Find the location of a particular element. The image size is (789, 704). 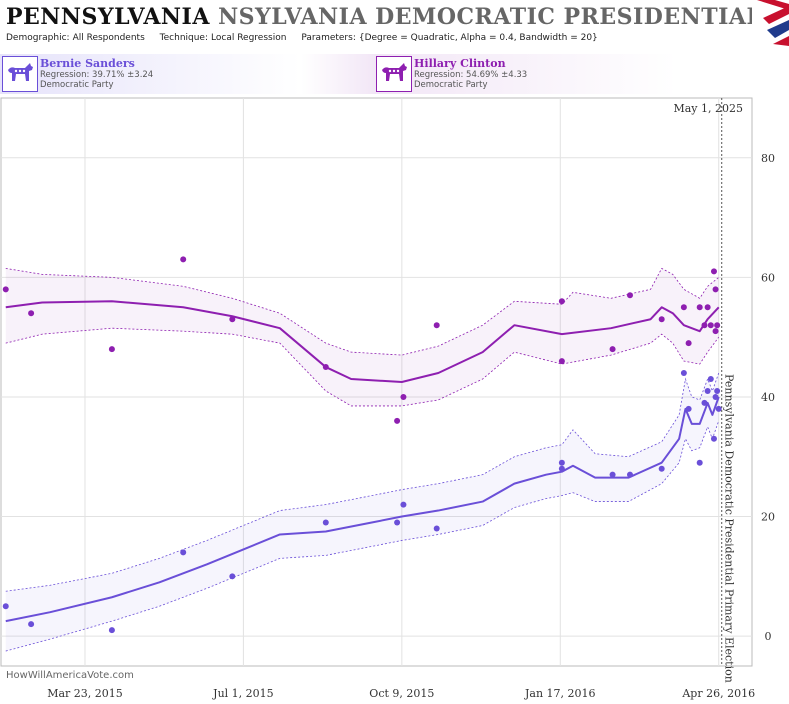

y-tick-label: 80 is located at coordinates (768, 158).